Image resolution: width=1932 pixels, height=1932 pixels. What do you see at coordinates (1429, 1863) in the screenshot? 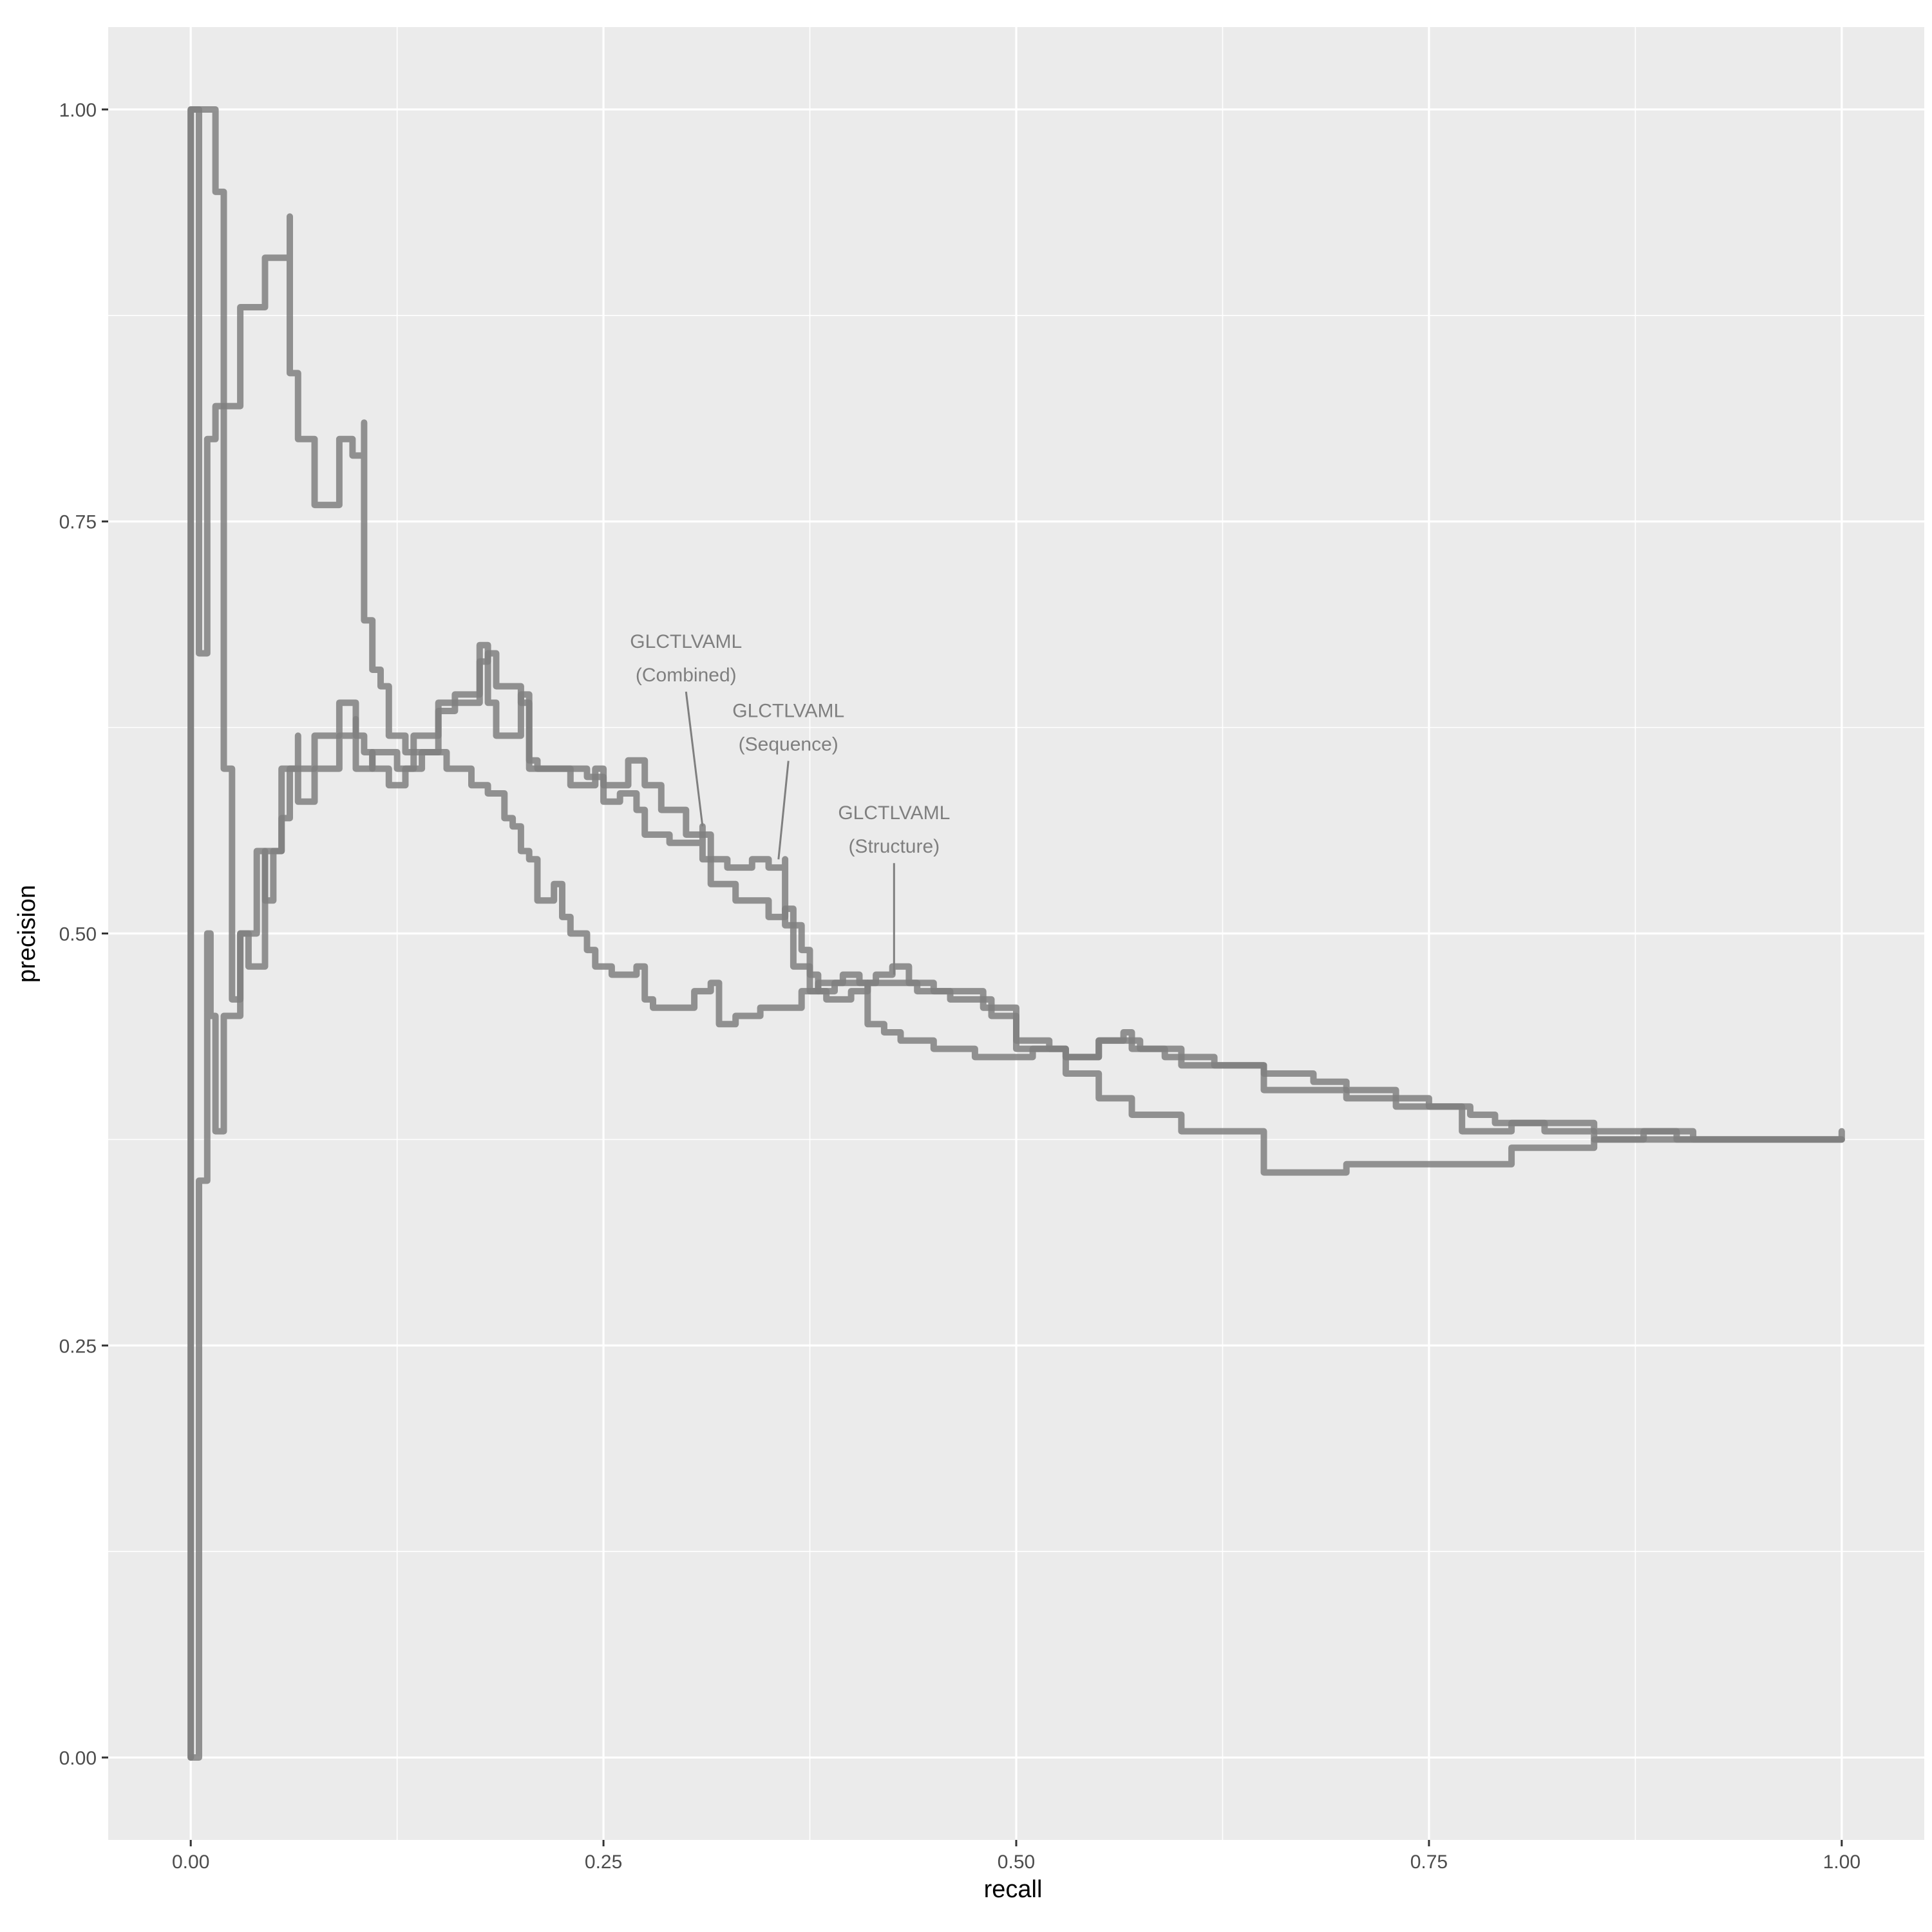
I see `x-tick-label: 0.75` at bounding box center [1429, 1863].